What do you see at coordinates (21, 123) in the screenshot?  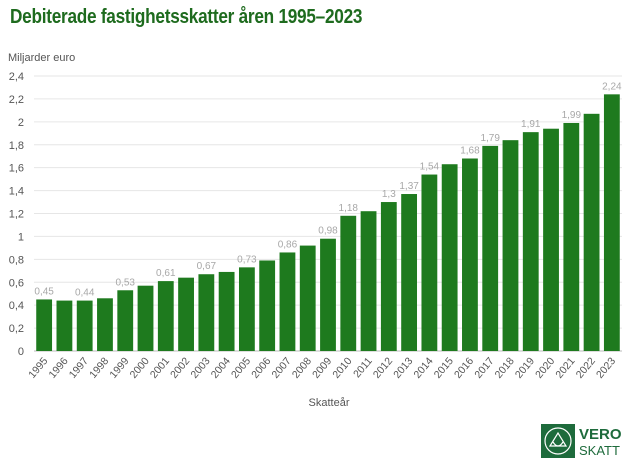 I see `y-tick-label: 2` at bounding box center [21, 123].